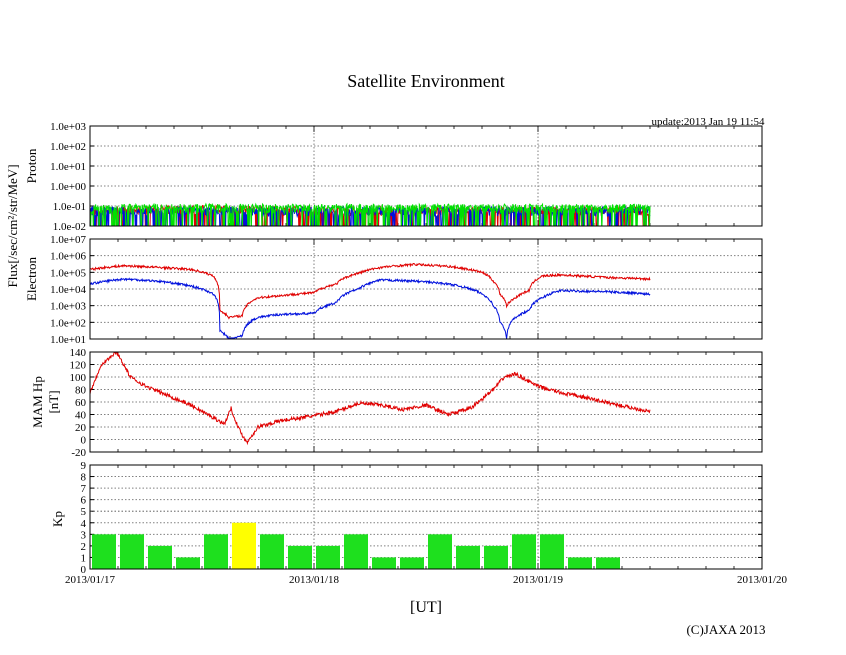  Describe the element at coordinates (762, 580) in the screenshot. I see `x-tick-label: 2013/01/20` at that location.